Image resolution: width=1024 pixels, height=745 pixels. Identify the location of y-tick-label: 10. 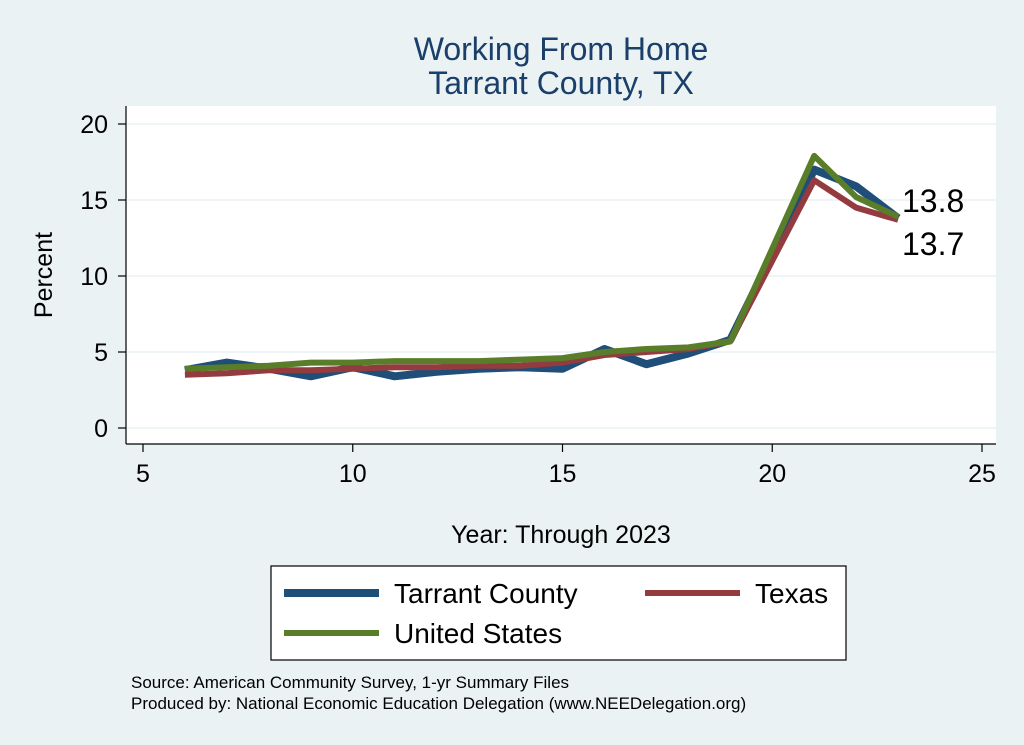
(94, 277).